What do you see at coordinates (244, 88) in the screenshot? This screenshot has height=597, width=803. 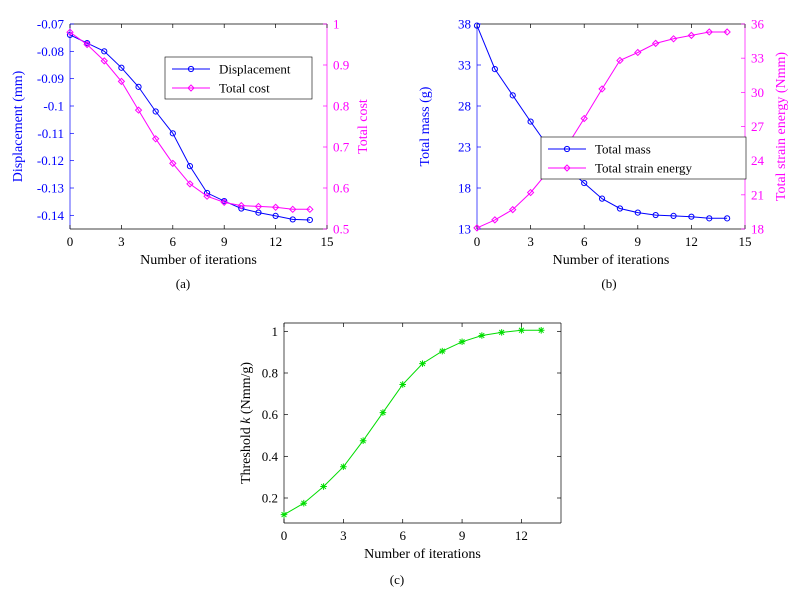 I see `legend-label: Total cost` at bounding box center [244, 88].